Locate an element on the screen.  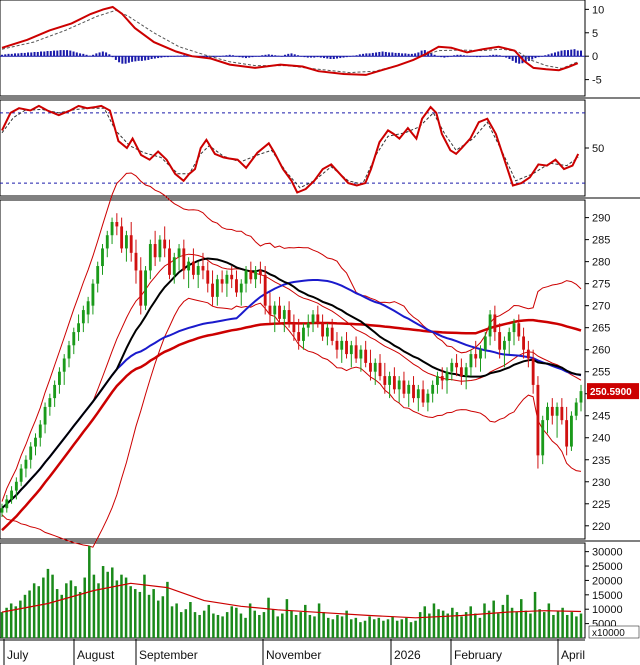
x-tick-label: September is located at coordinates (168, 655).